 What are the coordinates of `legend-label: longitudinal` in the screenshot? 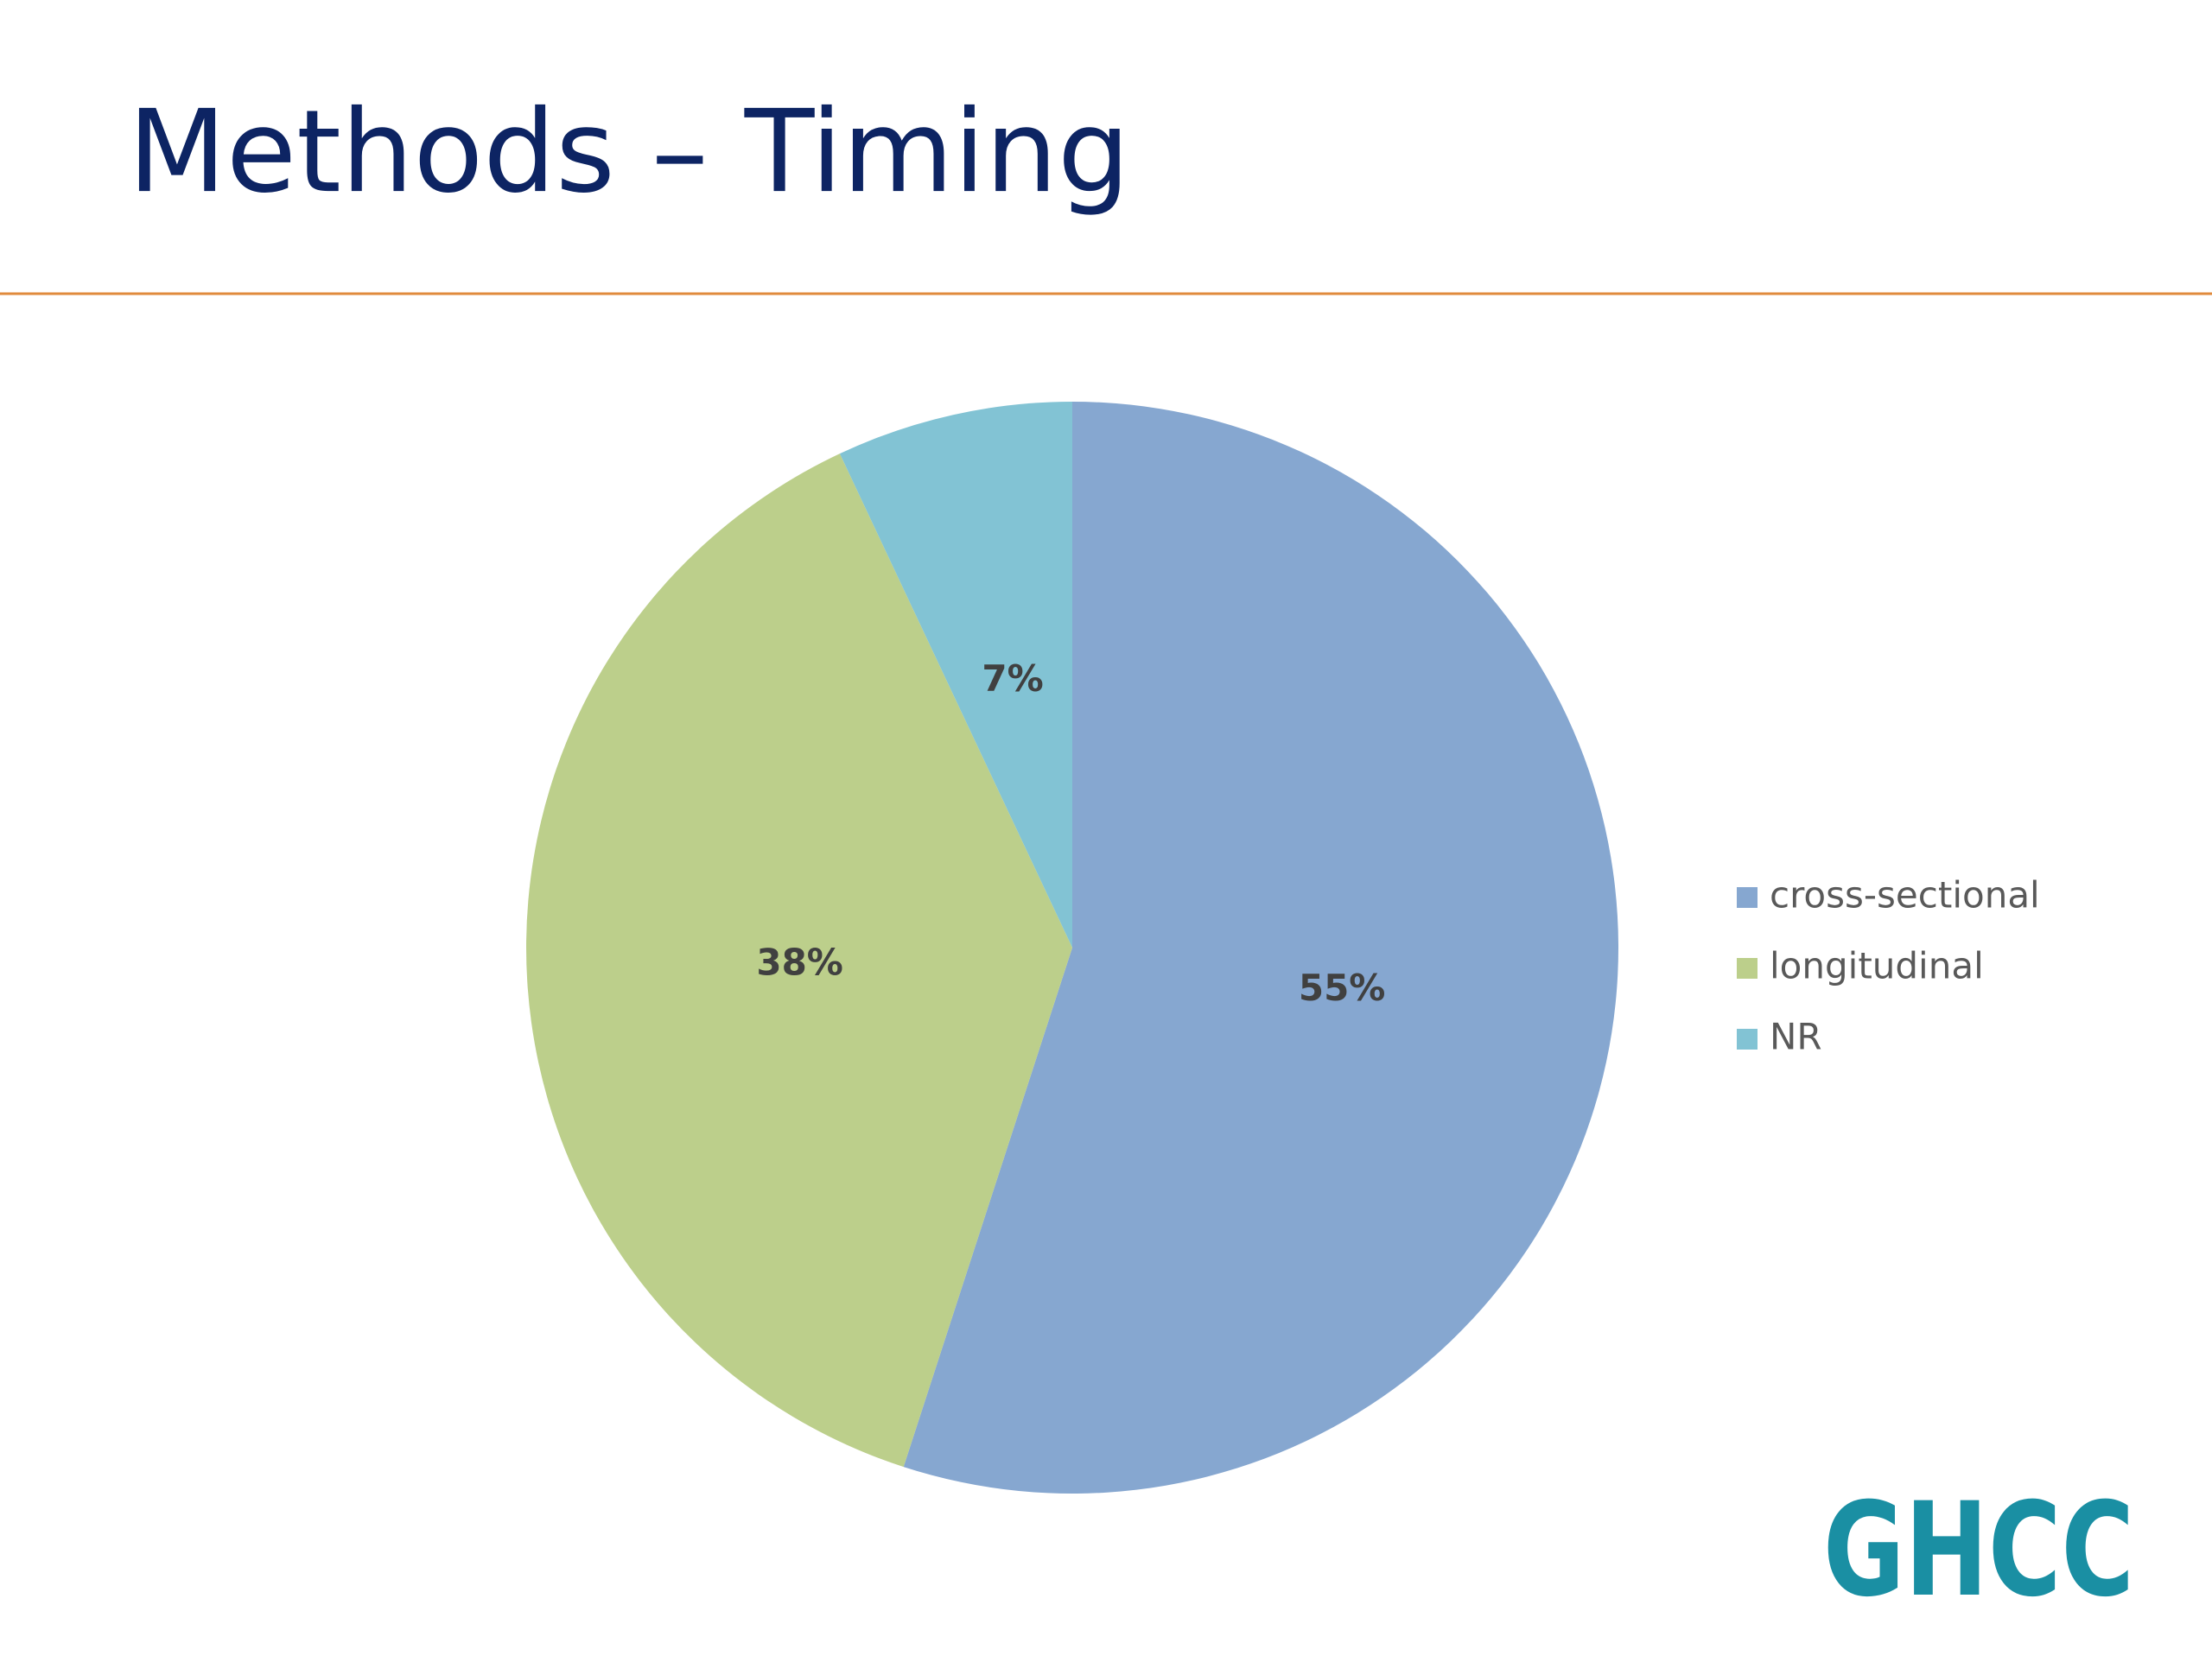 It's located at (1877, 966).